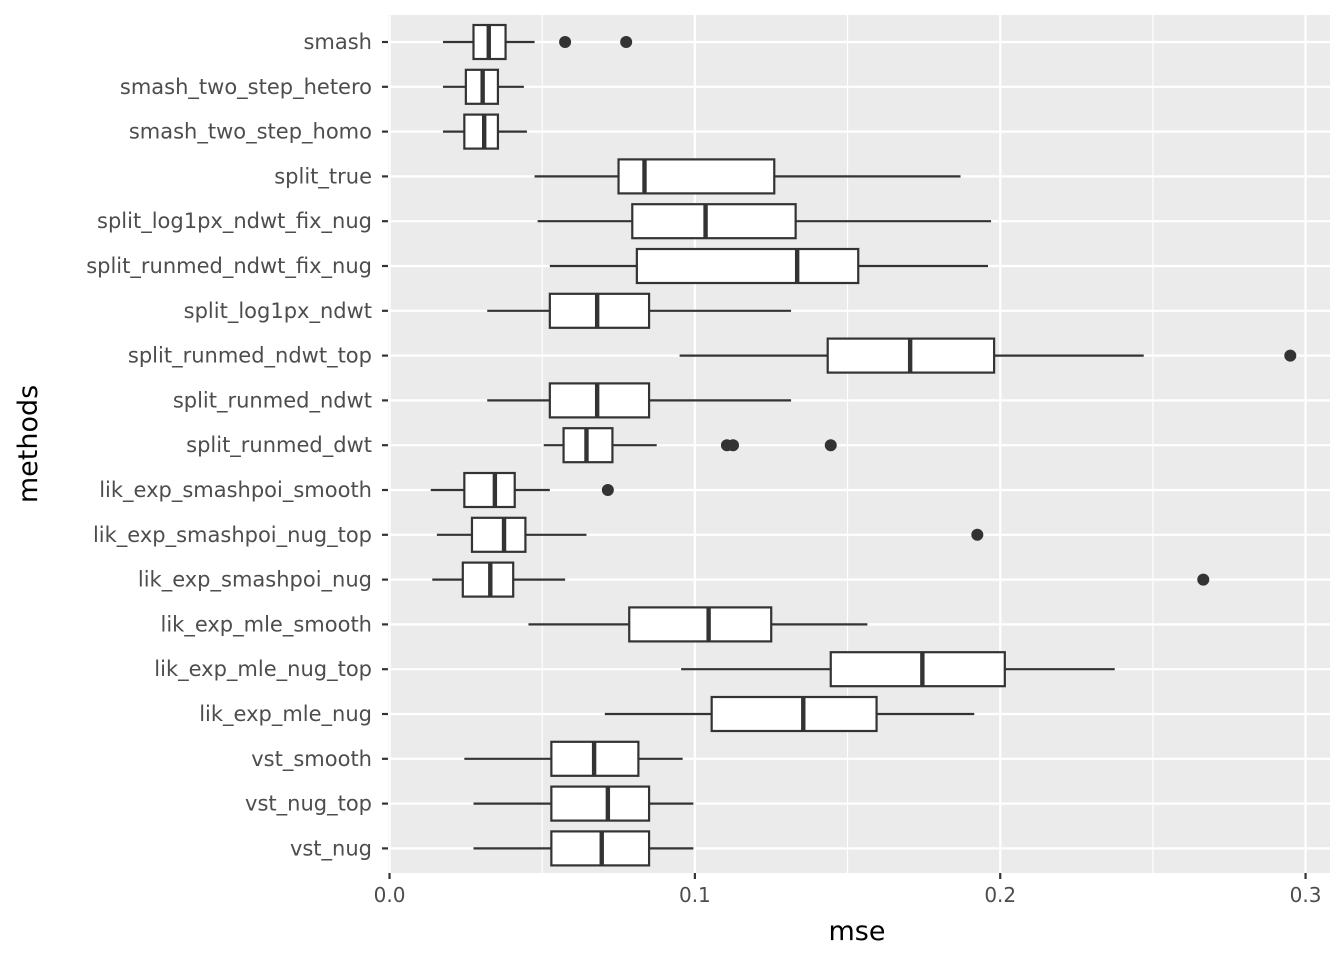  I want to click on y-tick-label: split_runmed_ndwt_top, so click(250, 356).